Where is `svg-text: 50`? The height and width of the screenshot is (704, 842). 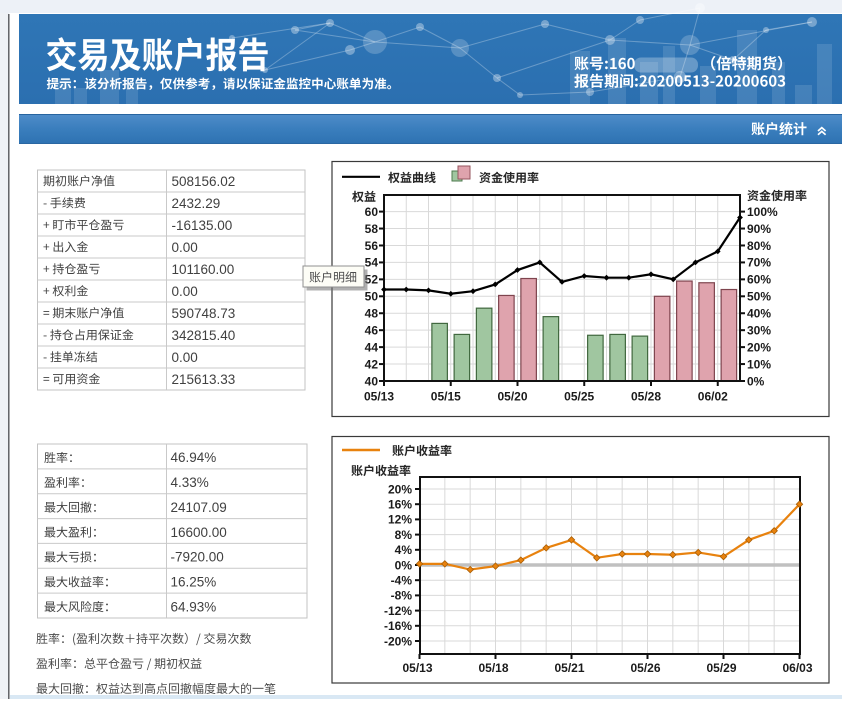 svg-text: 50 is located at coordinates (372, 297).